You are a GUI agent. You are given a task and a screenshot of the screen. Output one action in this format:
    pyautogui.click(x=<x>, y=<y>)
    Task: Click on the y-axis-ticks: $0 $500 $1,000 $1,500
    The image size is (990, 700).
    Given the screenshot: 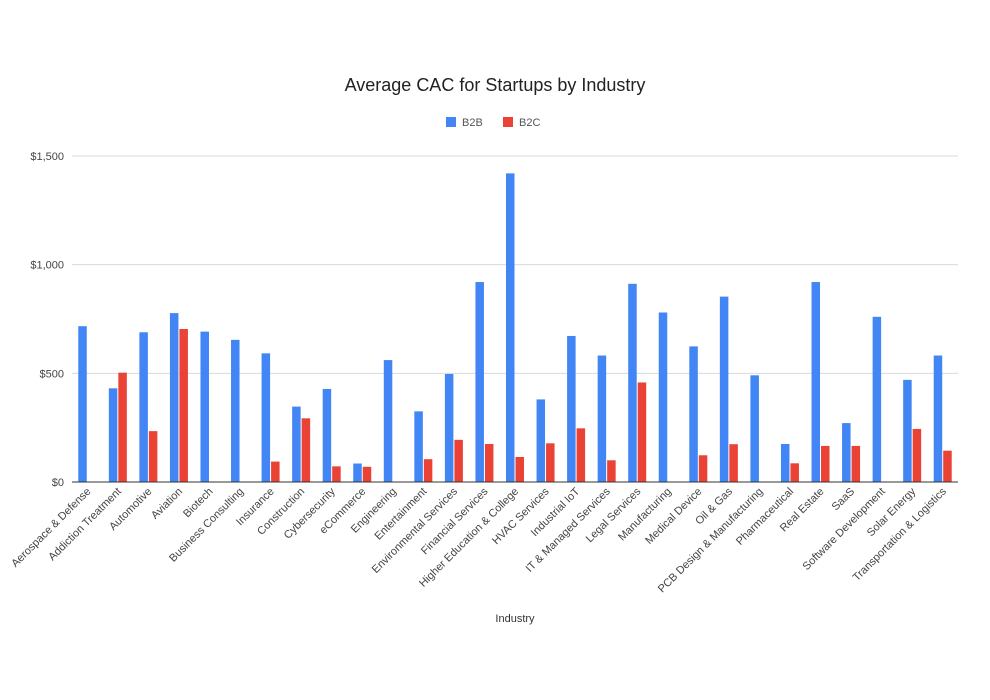 What is the action you would take?
    pyautogui.click(x=47, y=320)
    